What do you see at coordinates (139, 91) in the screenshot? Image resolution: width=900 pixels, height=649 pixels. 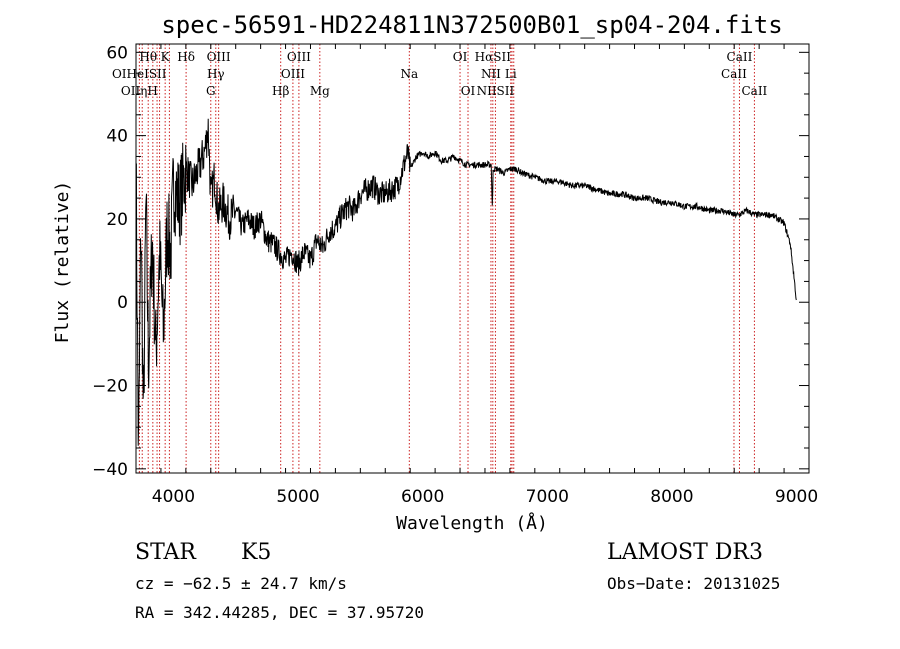 I see `line-label: OIIηH` at bounding box center [139, 91].